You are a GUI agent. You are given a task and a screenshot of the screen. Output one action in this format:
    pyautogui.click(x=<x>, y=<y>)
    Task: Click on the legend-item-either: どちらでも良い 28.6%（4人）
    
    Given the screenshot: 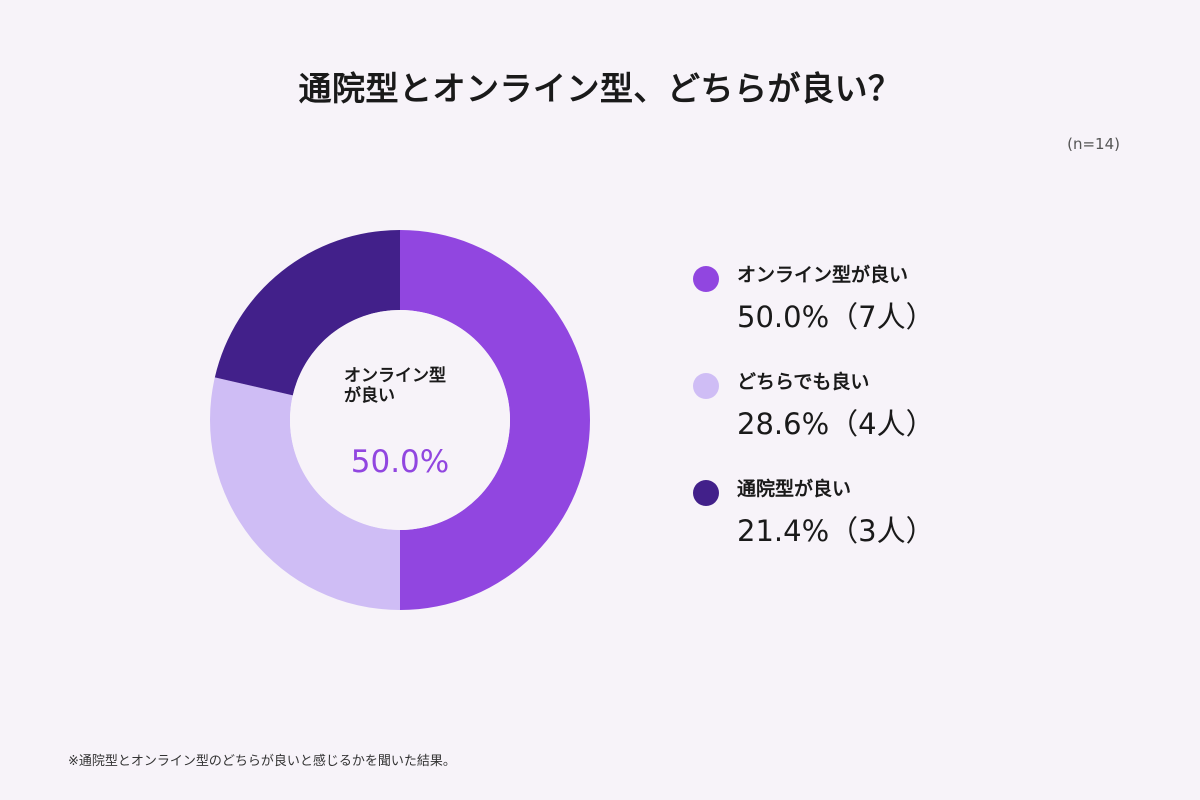 What is the action you would take?
    pyautogui.click(x=903, y=418)
    